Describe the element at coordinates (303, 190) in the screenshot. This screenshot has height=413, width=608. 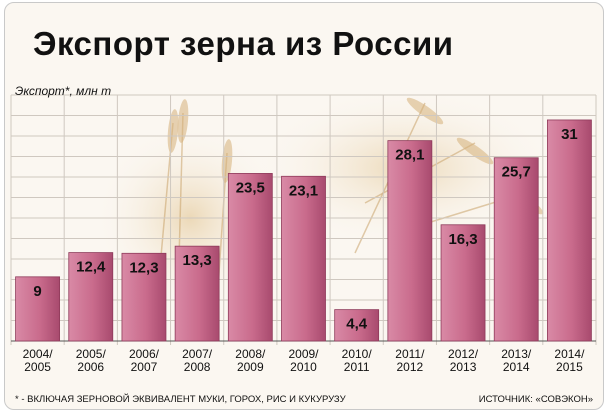
I see `bar-value-label: 23,1` at that location.